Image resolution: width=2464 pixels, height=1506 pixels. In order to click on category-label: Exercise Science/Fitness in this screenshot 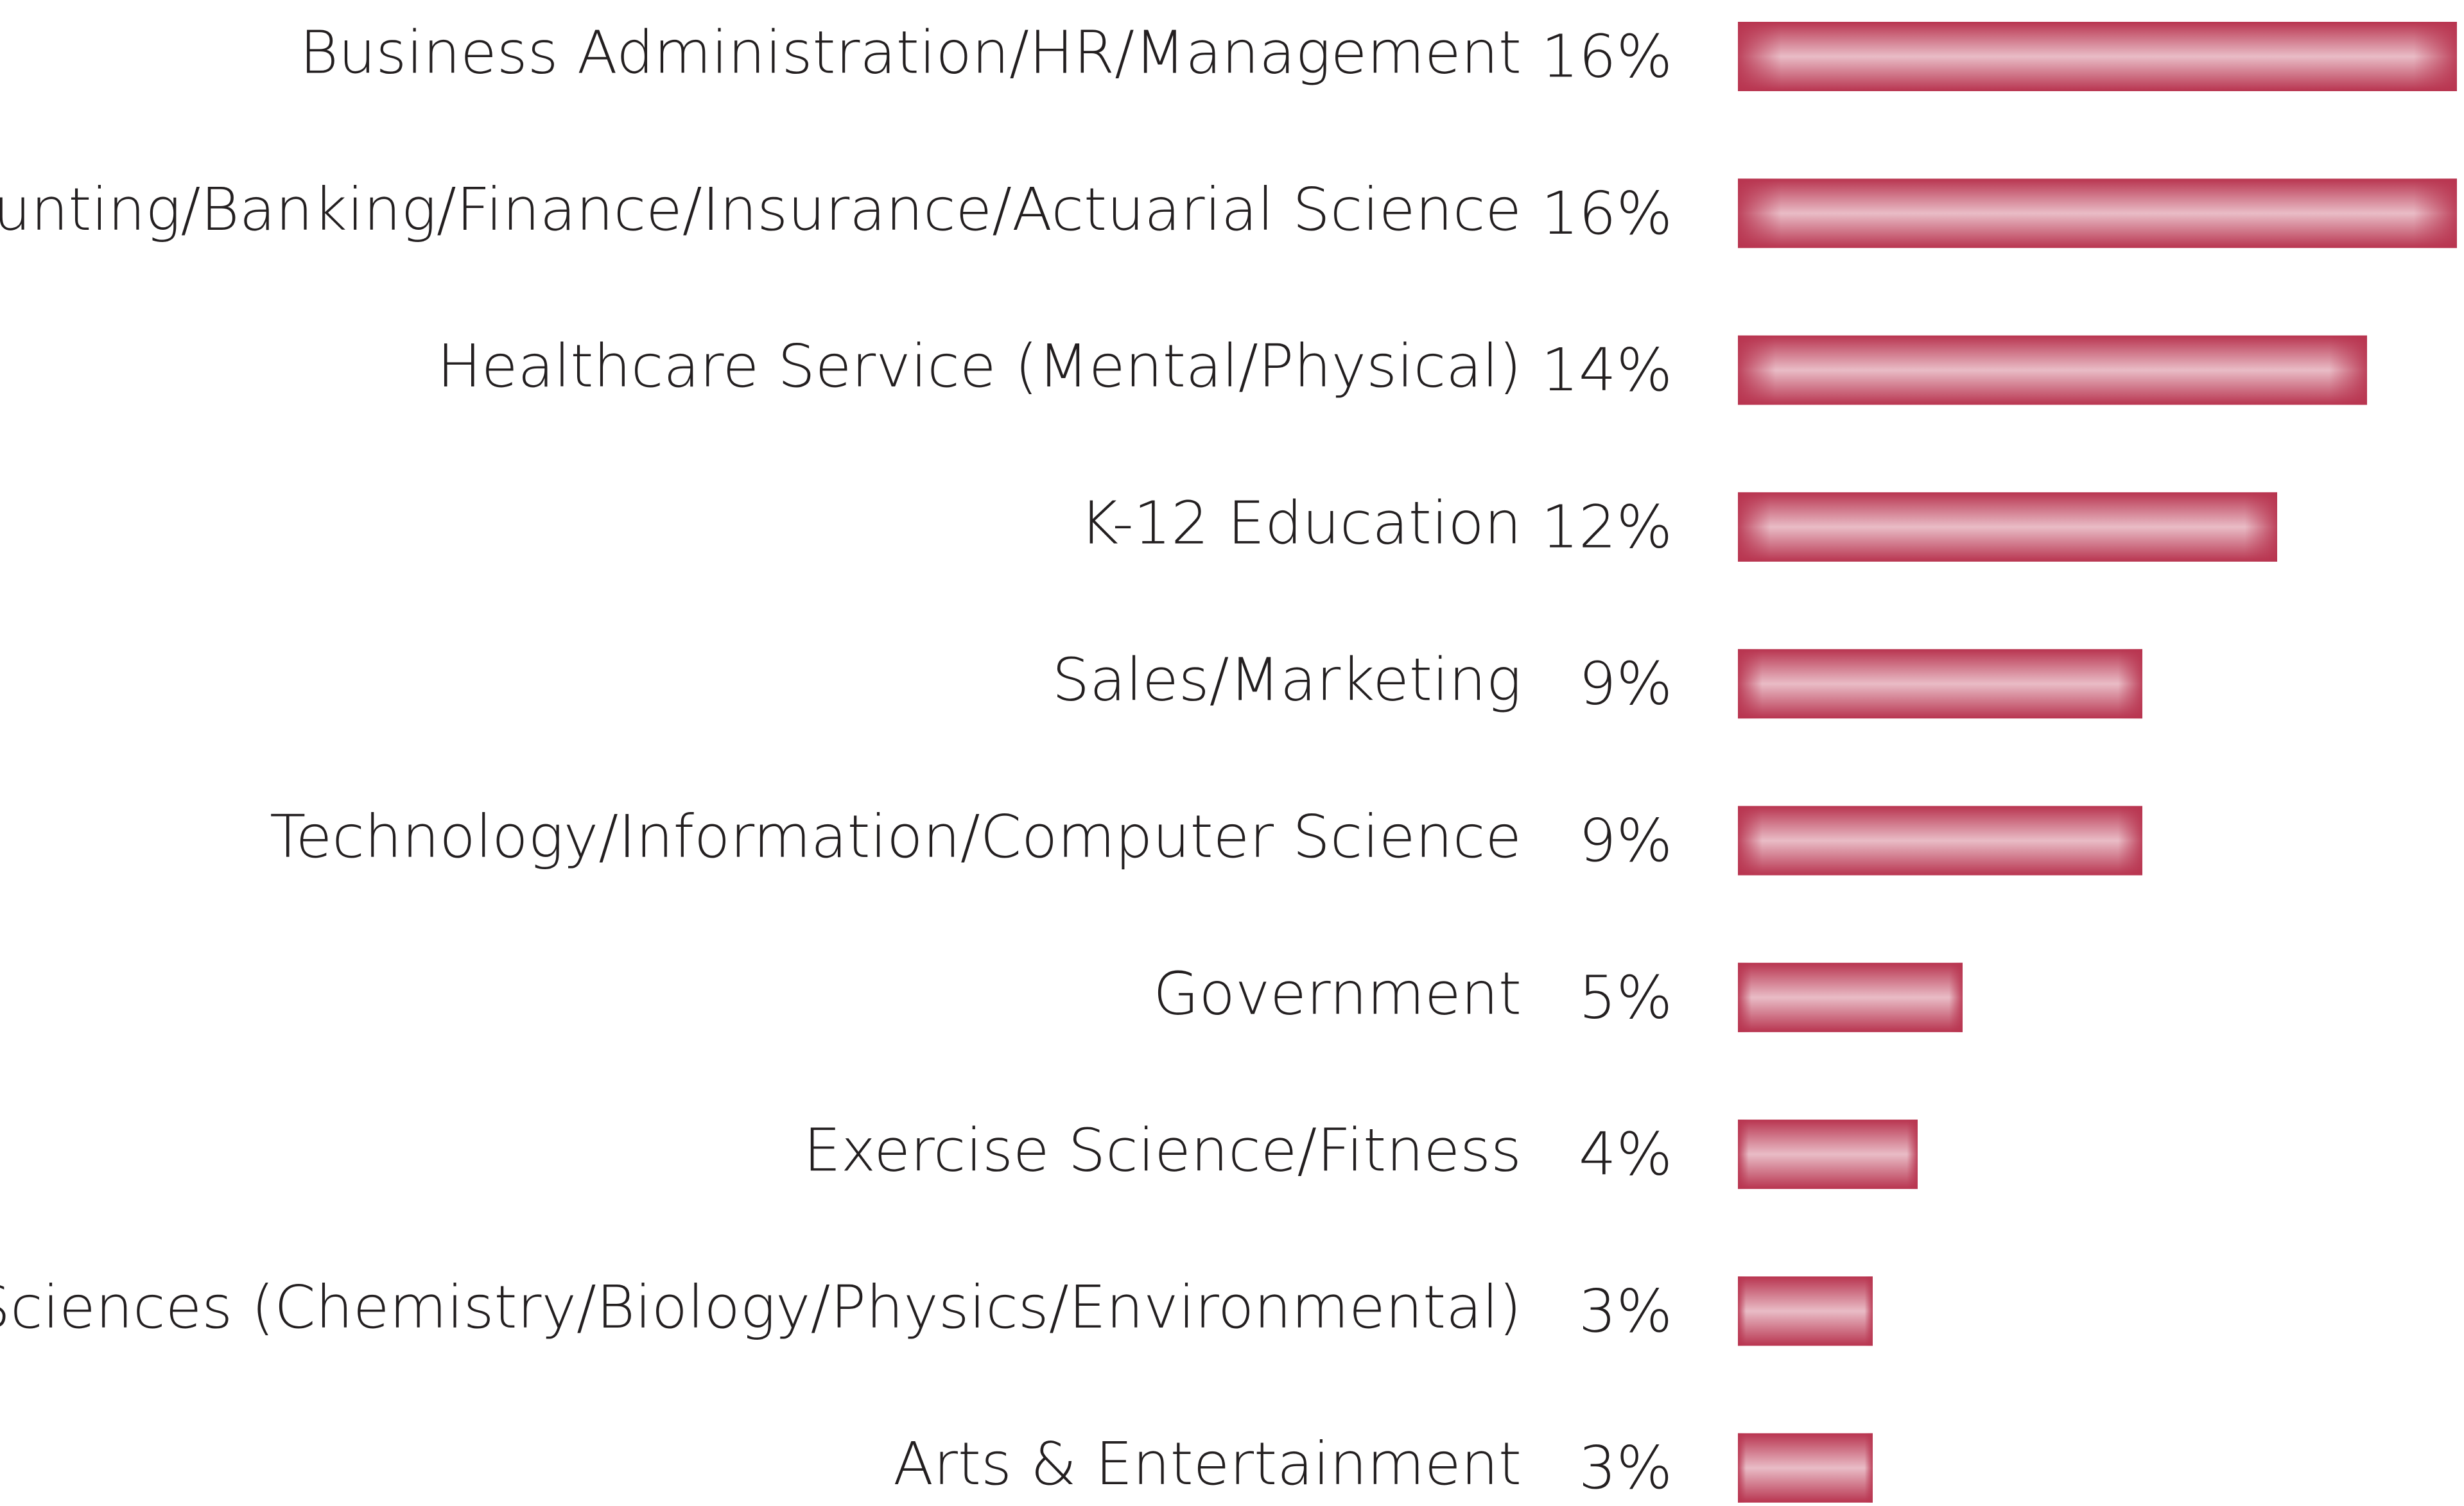, I will do `click(1163, 1150)`.